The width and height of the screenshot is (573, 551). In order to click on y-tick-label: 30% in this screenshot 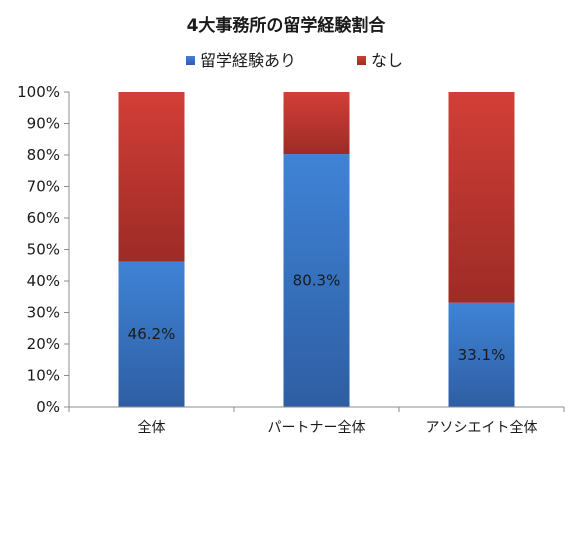, I will do `click(43, 313)`.